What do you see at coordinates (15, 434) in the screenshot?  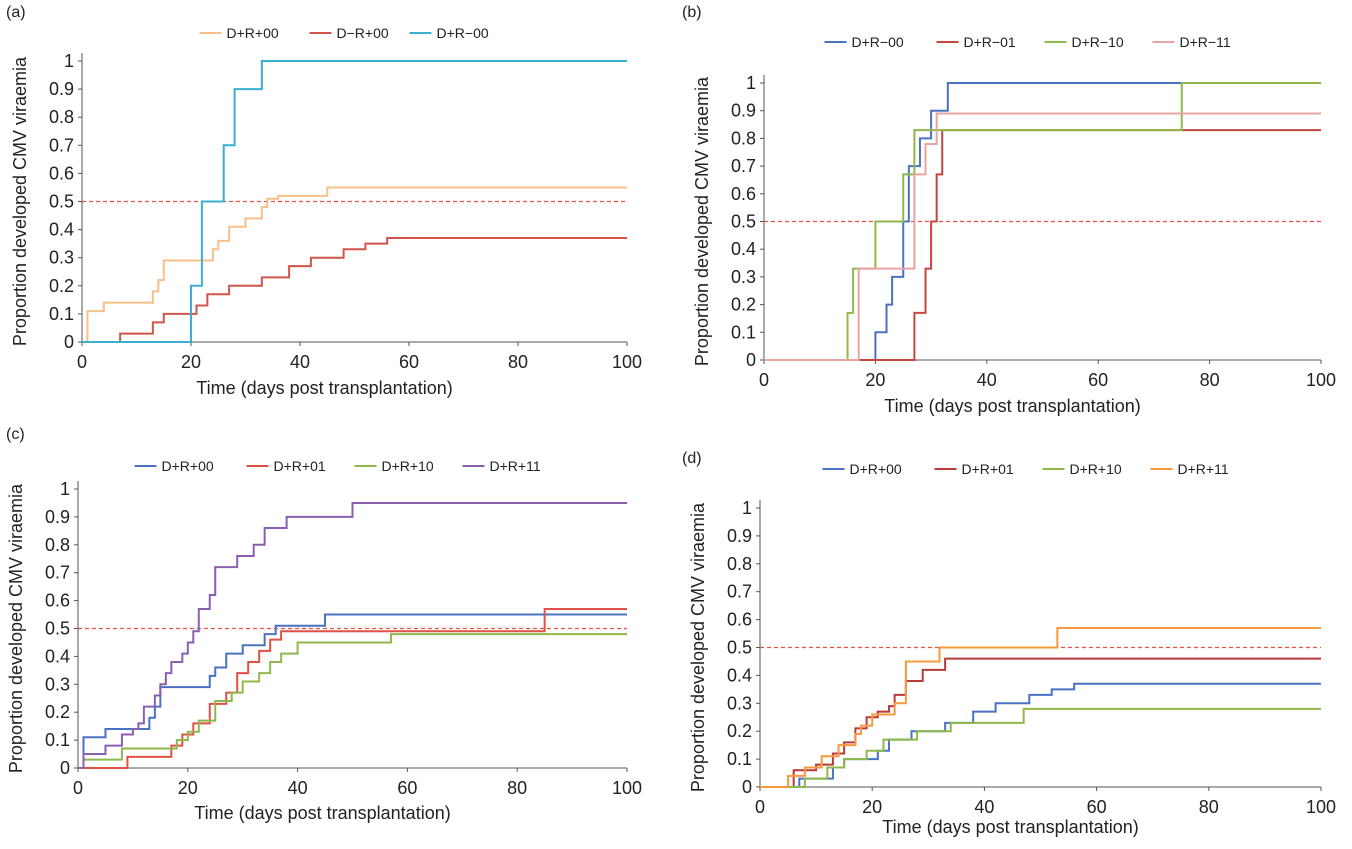 I see `panel-label-c: (c)` at bounding box center [15, 434].